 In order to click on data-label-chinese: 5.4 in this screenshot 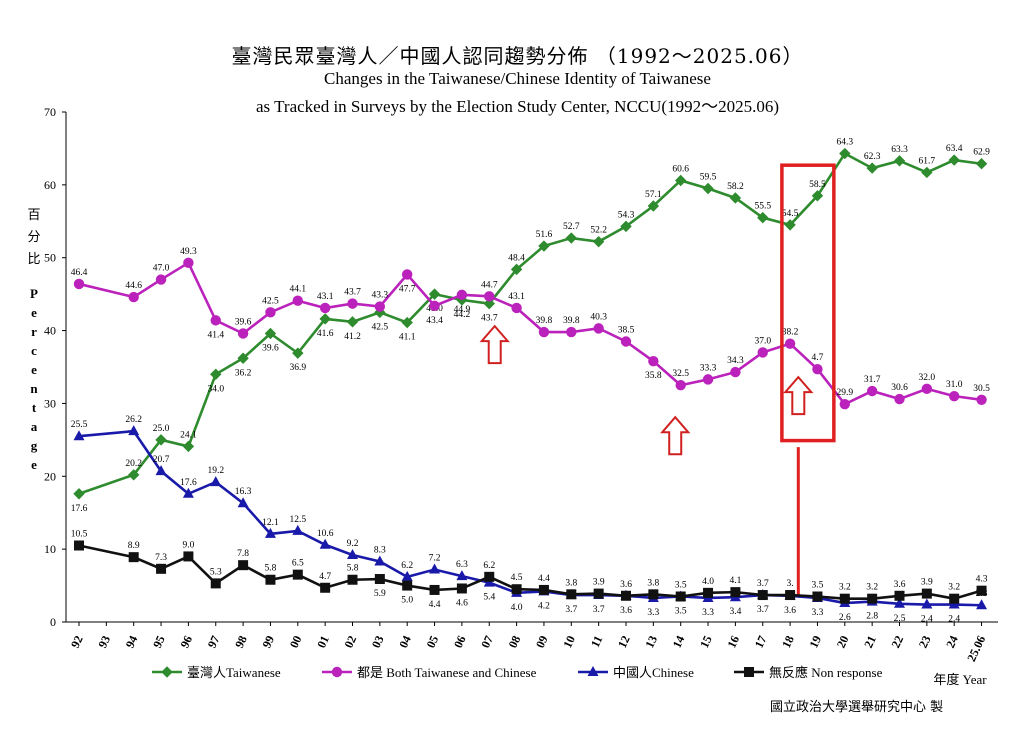, I will do `click(489, 598)`.